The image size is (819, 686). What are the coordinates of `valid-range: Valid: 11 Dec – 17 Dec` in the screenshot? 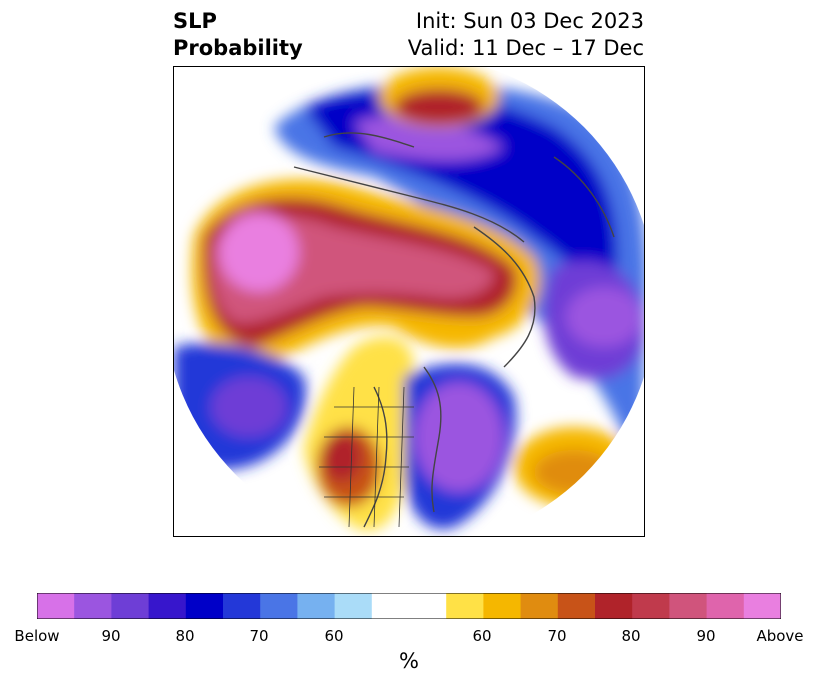 It's located at (525, 48).